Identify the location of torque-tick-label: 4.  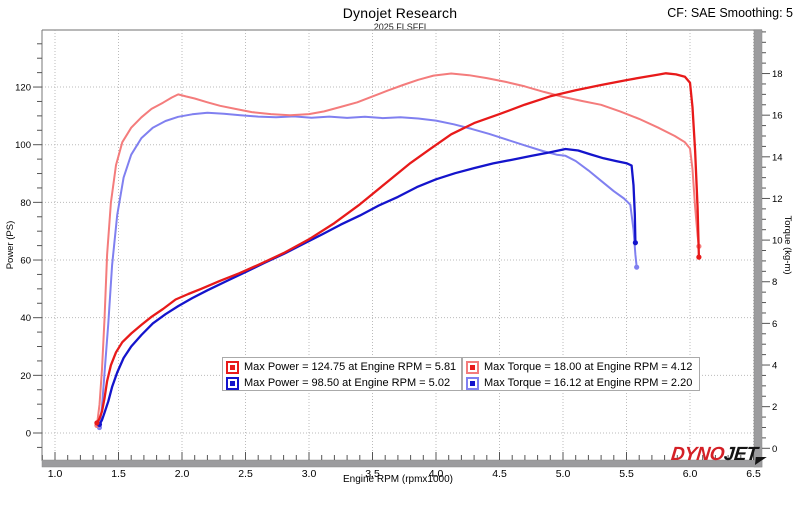
(774, 366).